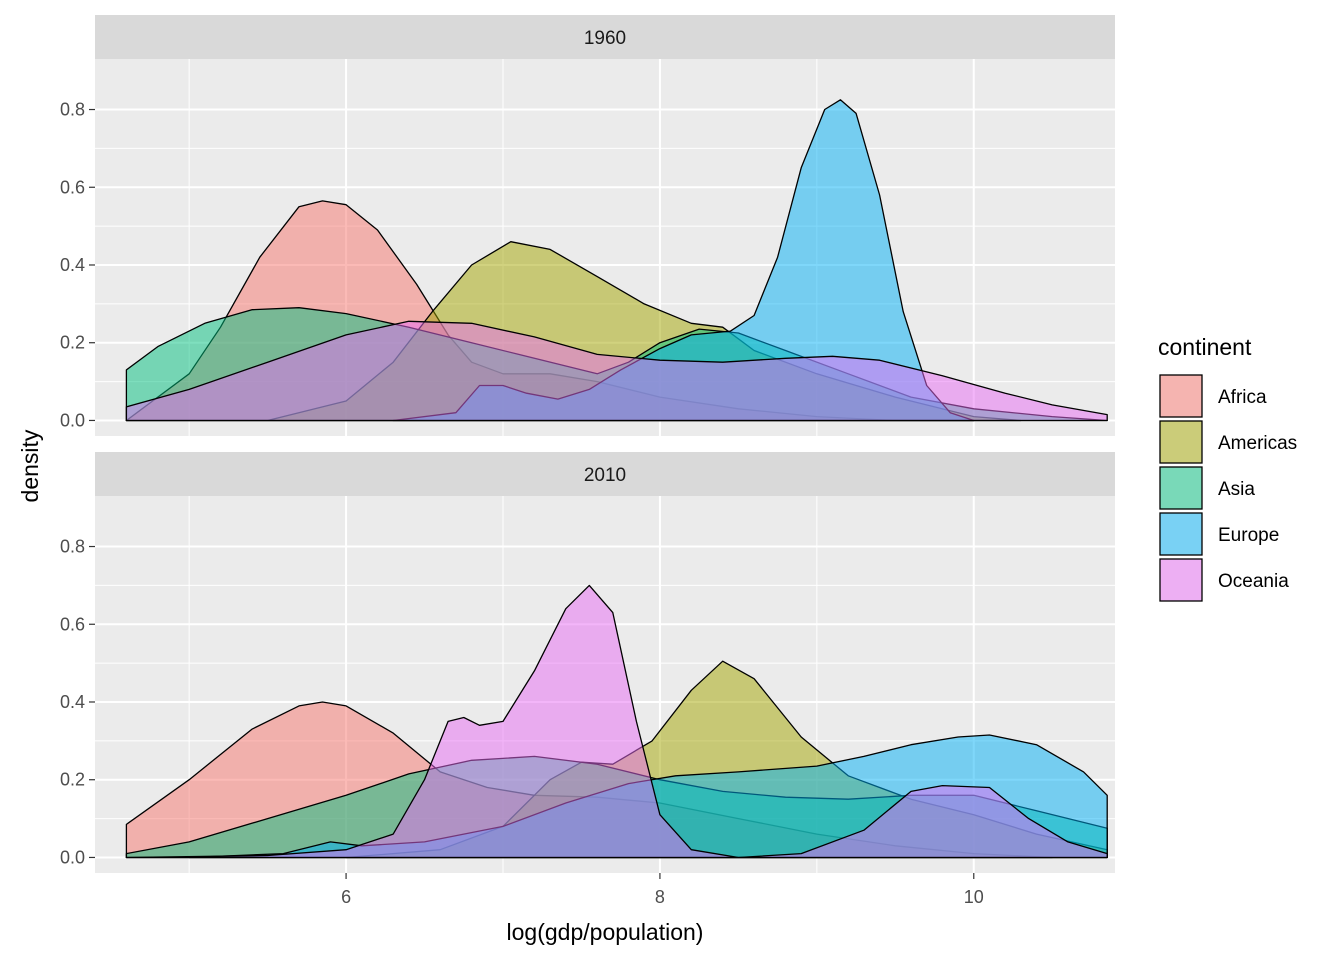 The width and height of the screenshot is (1344, 960). I want to click on legend-label-asia: Asia, so click(1236, 489).